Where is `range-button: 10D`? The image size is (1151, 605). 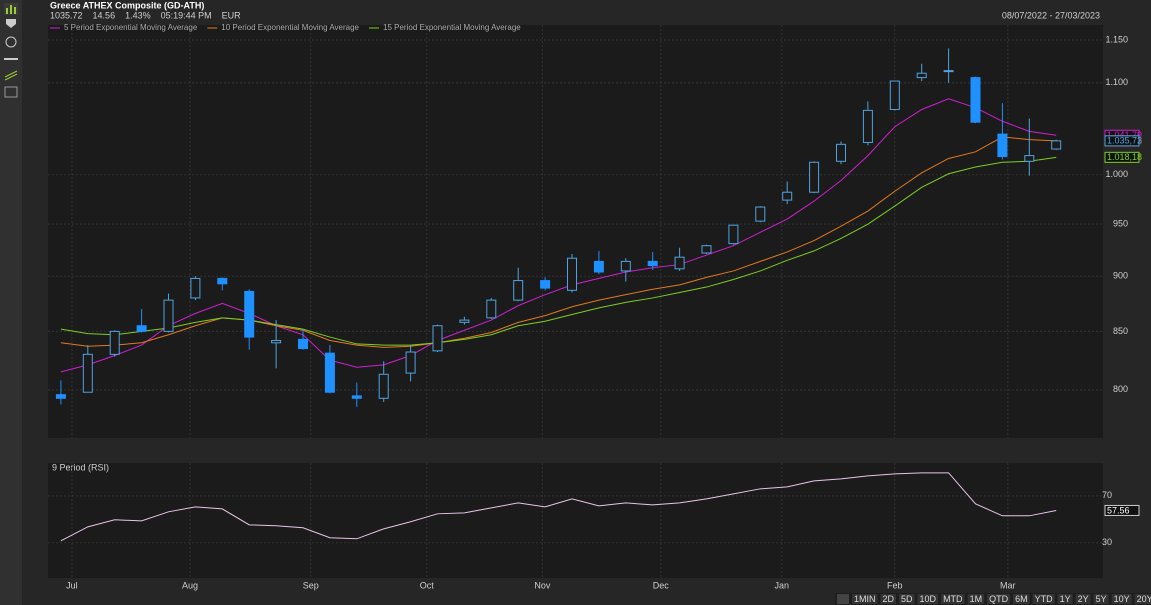 range-button: 10D is located at coordinates (928, 599).